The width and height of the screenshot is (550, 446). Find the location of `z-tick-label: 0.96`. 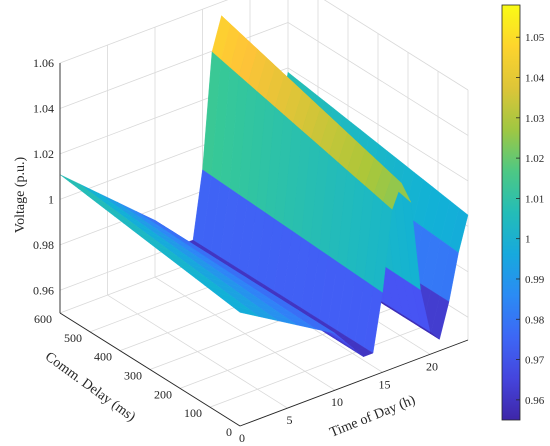

z-tick-label: 0.96 is located at coordinates (43, 290).